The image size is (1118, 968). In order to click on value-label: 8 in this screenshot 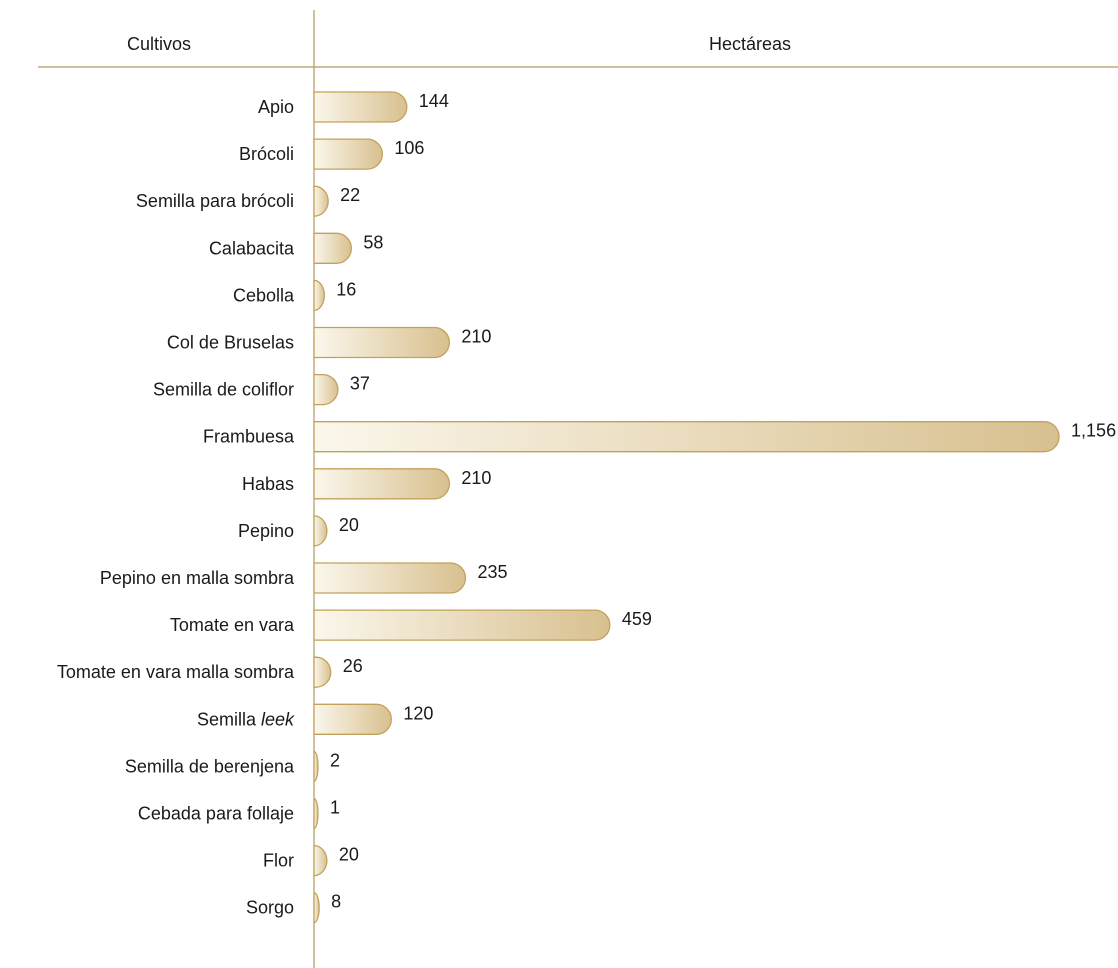, I will do `click(336, 902)`.